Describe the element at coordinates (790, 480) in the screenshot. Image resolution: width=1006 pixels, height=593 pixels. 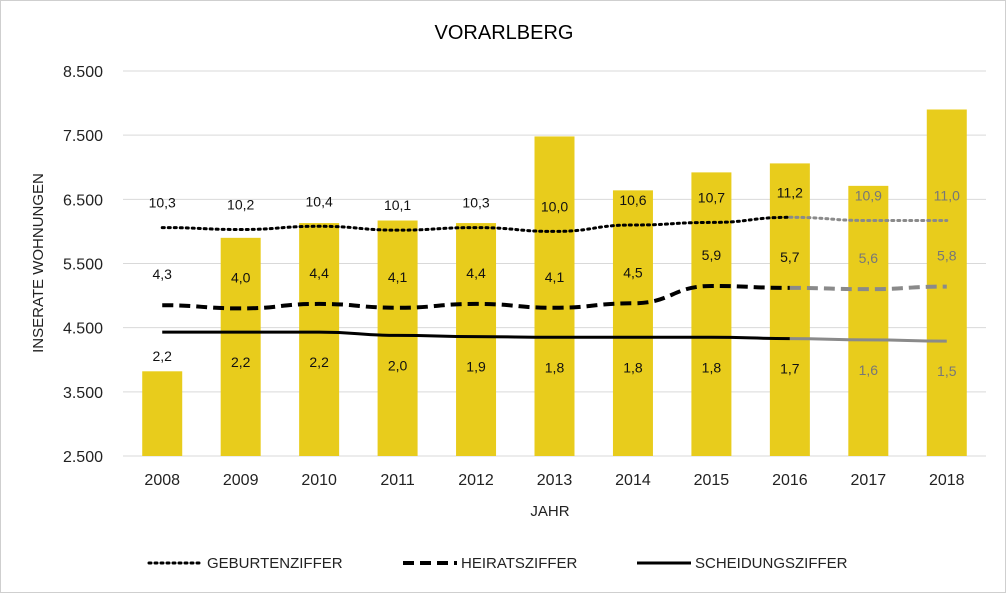
I see `x-tick-label: 2016` at that location.